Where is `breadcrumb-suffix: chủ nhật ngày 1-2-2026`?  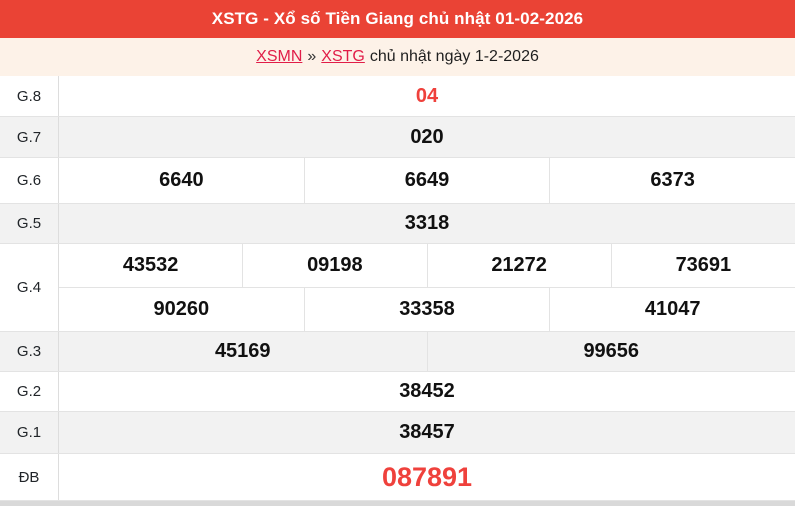 breadcrumb-suffix: chủ nhật ngày 1-2-2026 is located at coordinates (454, 56).